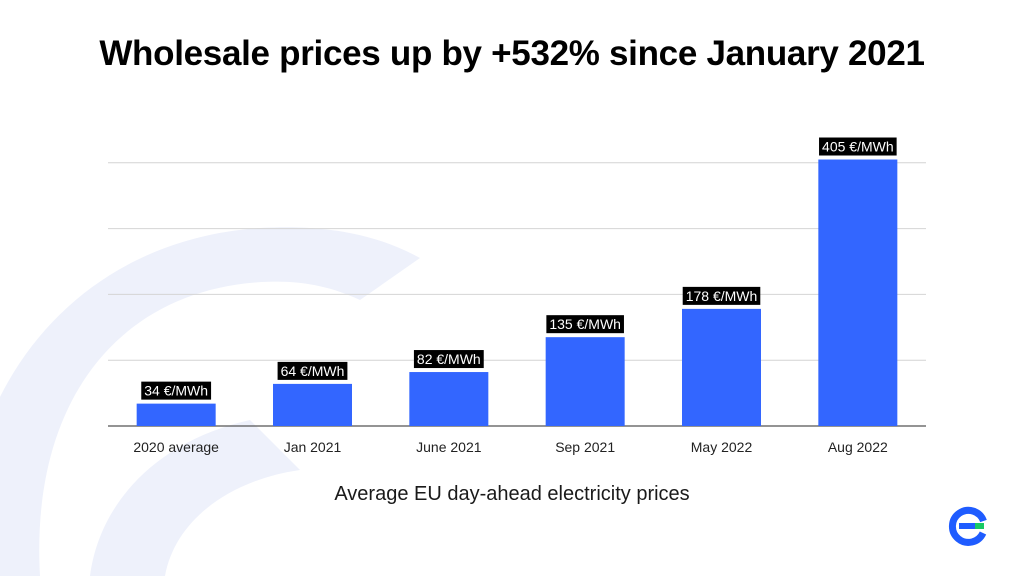  I want to click on data-label: 64 €/MWh, so click(312, 370).